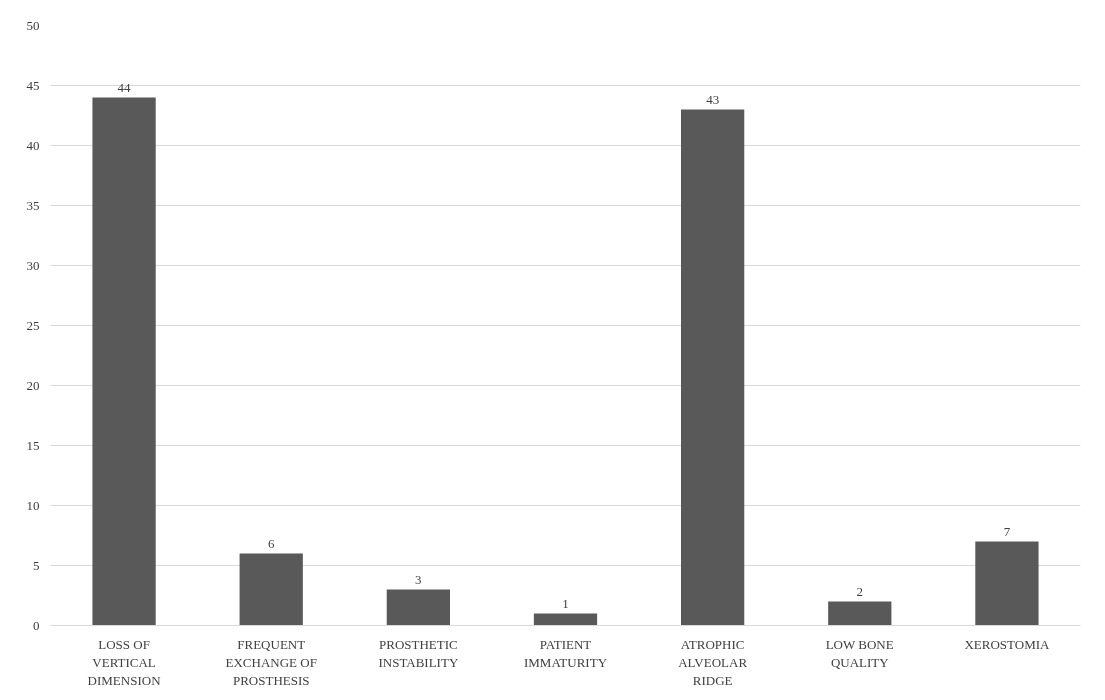 The width and height of the screenshot is (1105, 700). Describe the element at coordinates (1007, 644) in the screenshot. I see `x-tick-label: XEROSTOMIA` at that location.